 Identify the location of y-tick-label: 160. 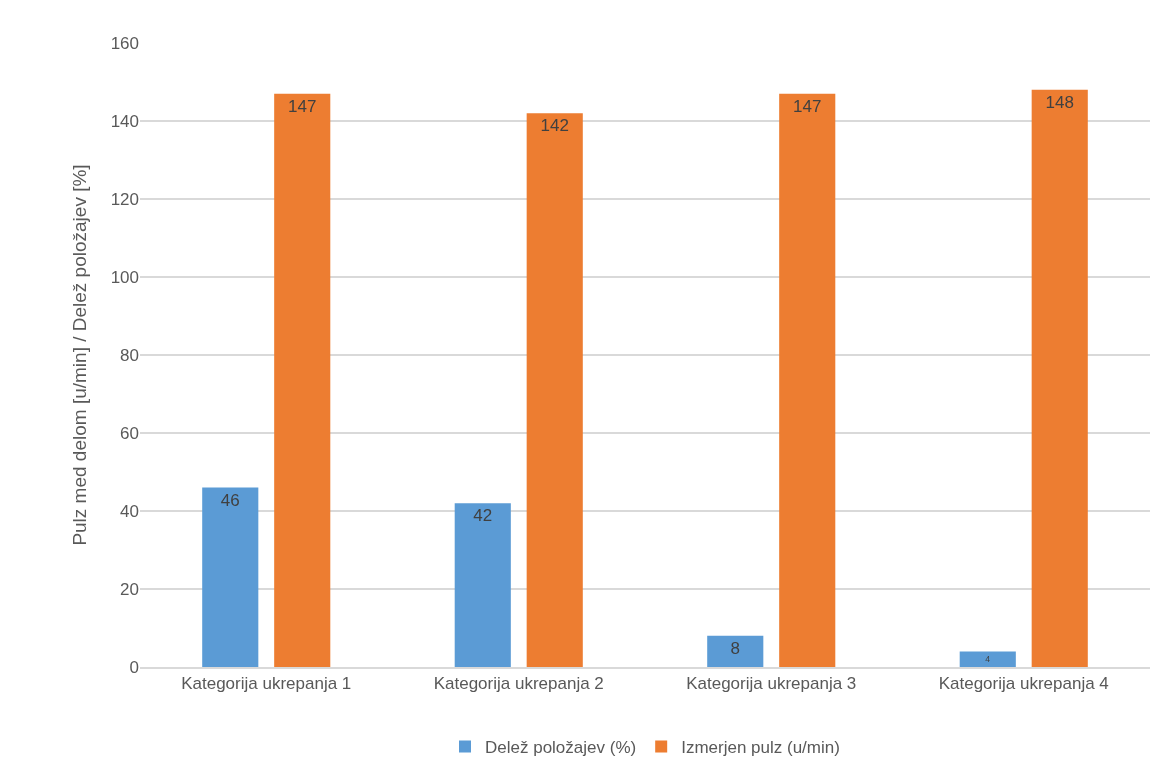
(124, 43).